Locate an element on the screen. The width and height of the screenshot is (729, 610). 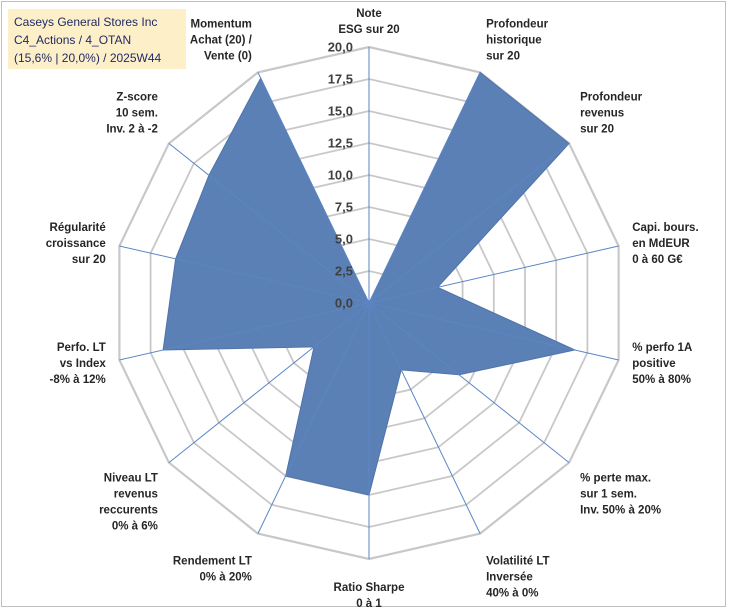
axis-label-line: Perfo. LT is located at coordinates (81, 348).